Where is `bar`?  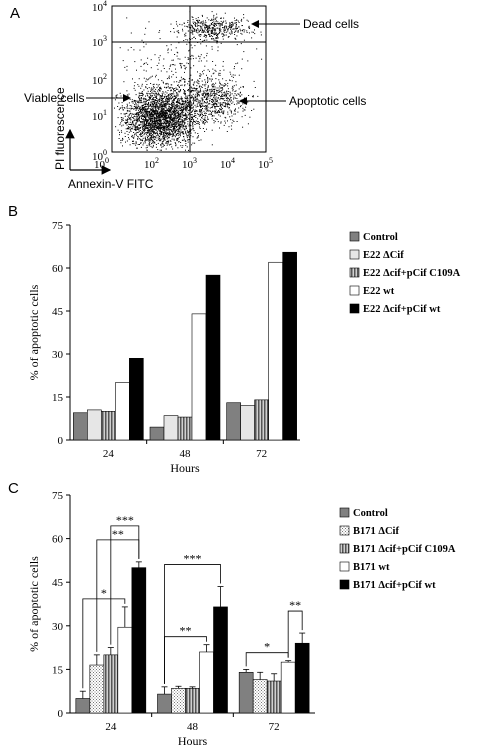
bar is located at coordinates (302, 678).